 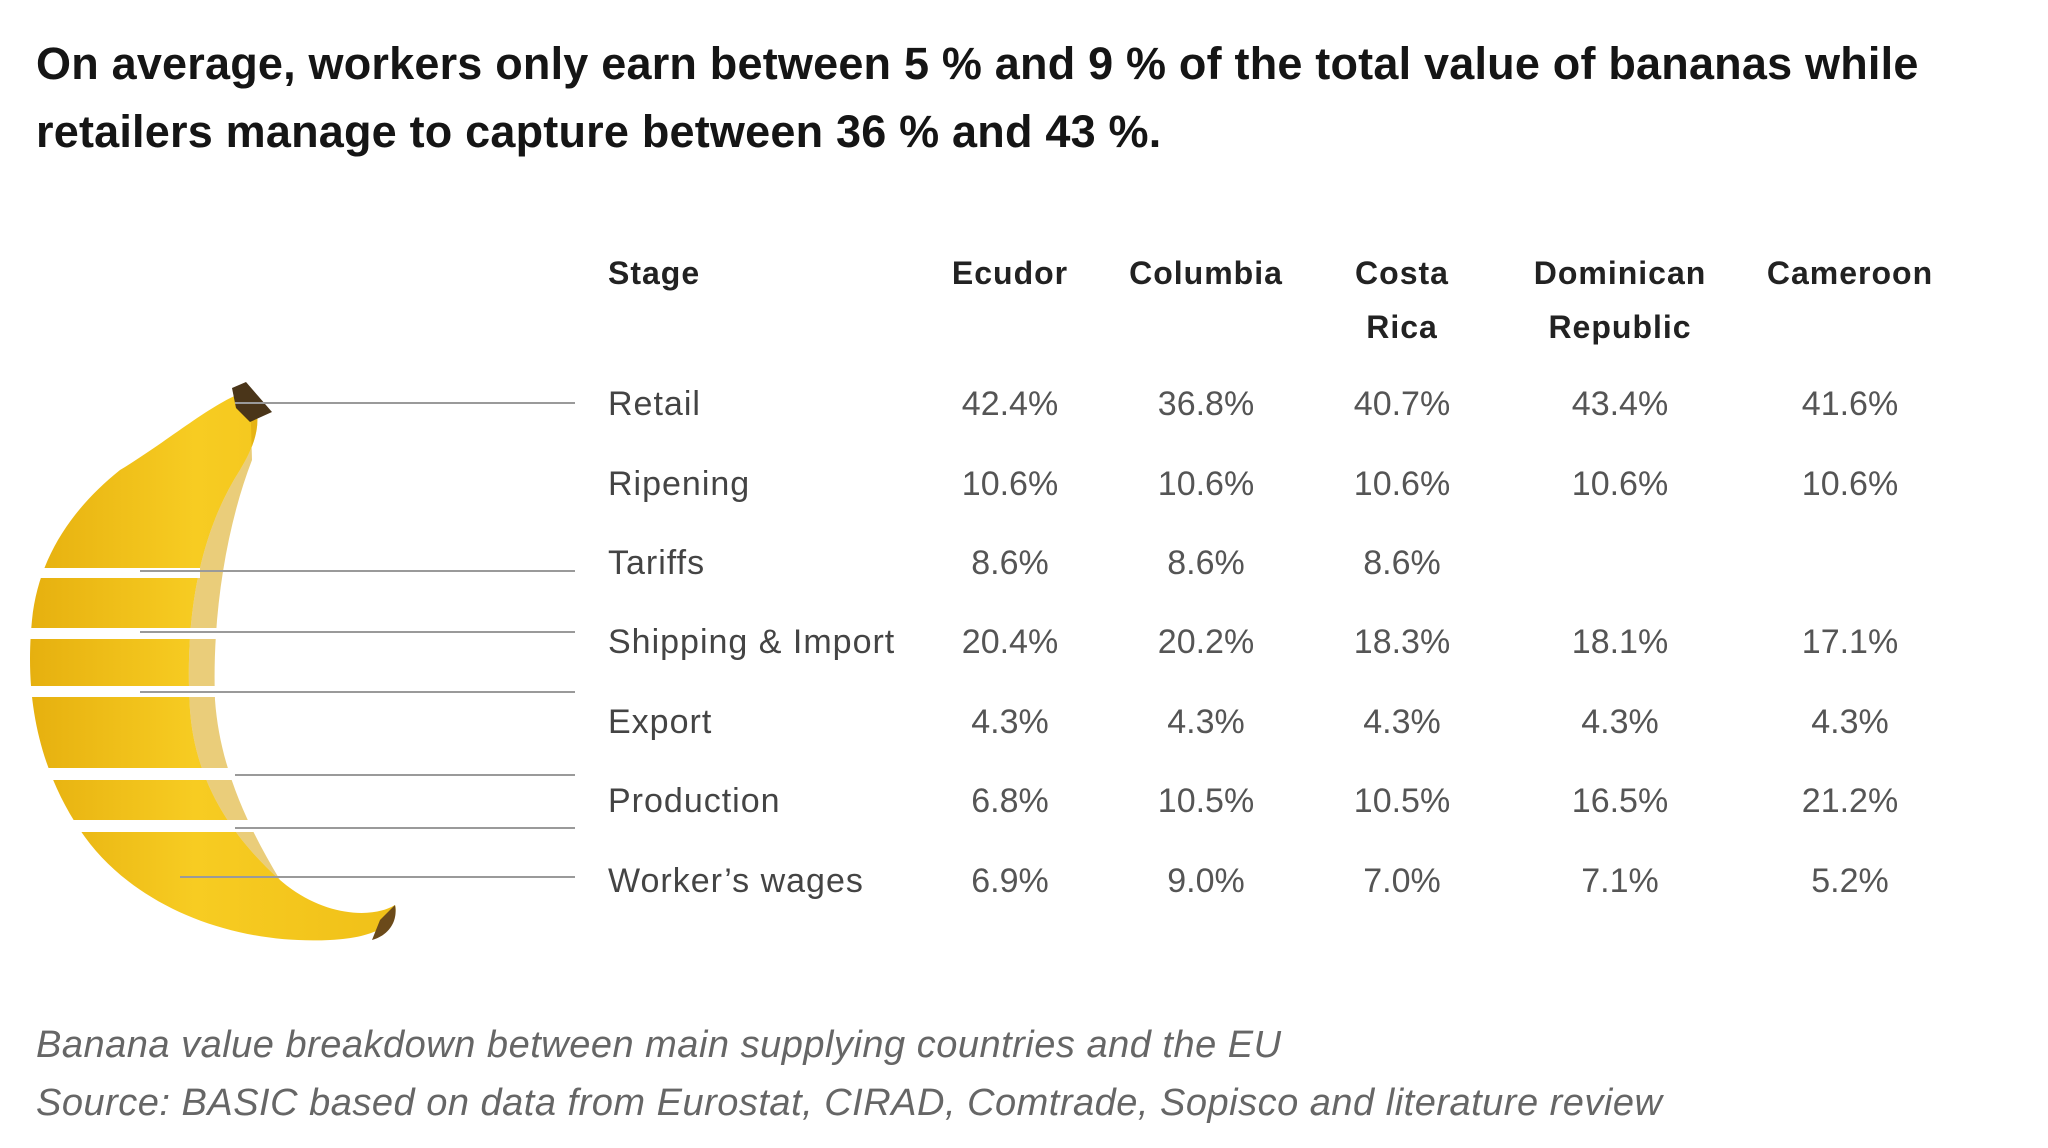 I want to click on stage-label: Production, so click(x=694, y=801).